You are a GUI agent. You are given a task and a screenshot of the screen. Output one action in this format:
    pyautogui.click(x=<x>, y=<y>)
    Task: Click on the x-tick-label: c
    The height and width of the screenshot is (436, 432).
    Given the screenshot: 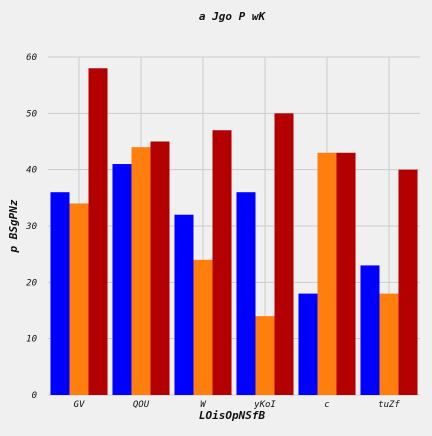 What is the action you would take?
    pyautogui.click(x=326, y=405)
    